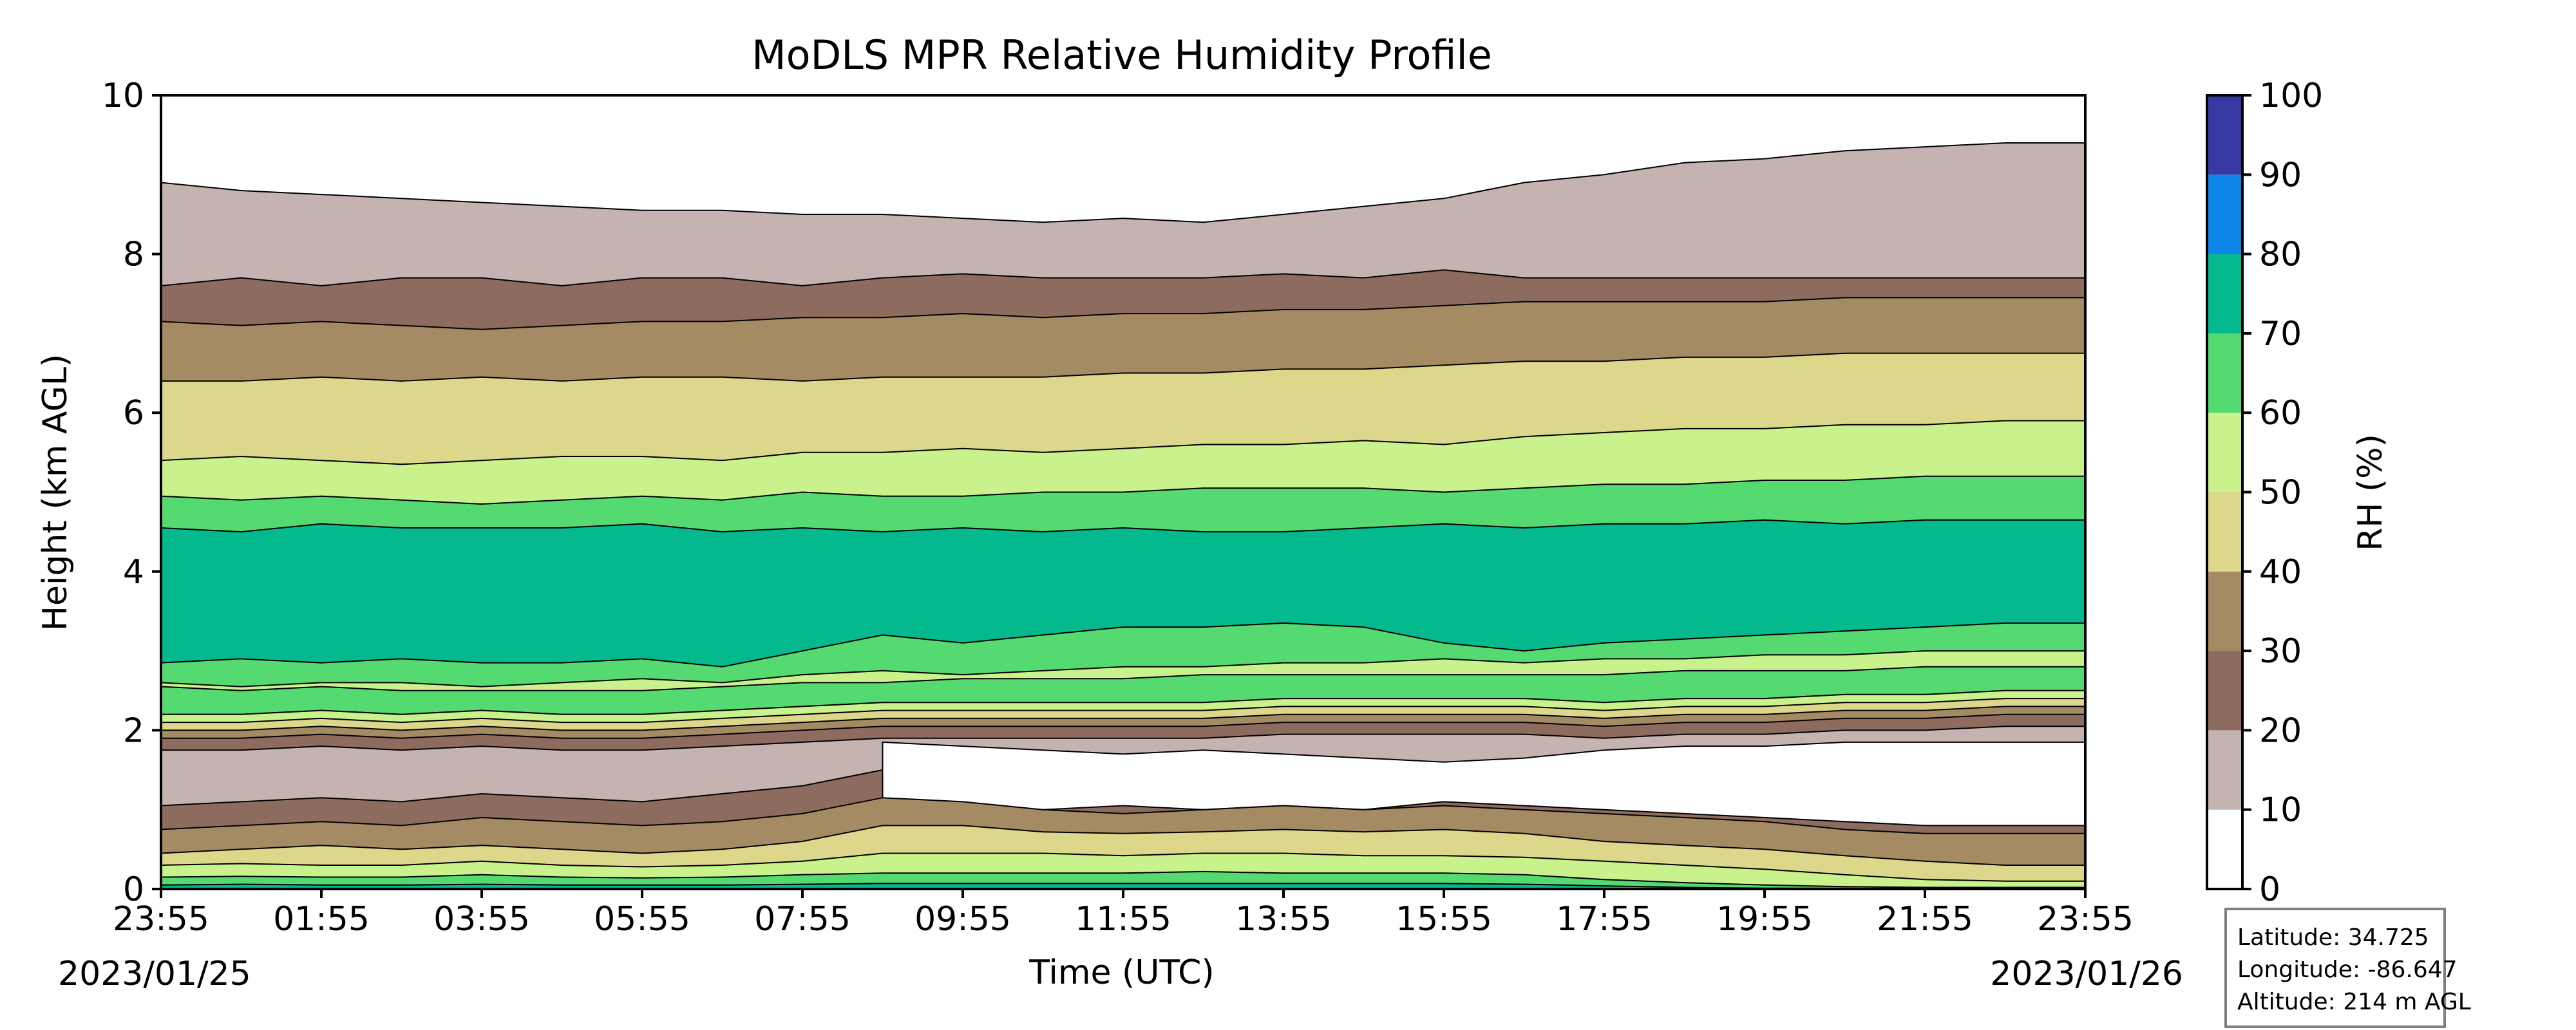 The width and height of the screenshot is (2576, 1030). I want to click on x-tick-label: 07:55, so click(803, 920).